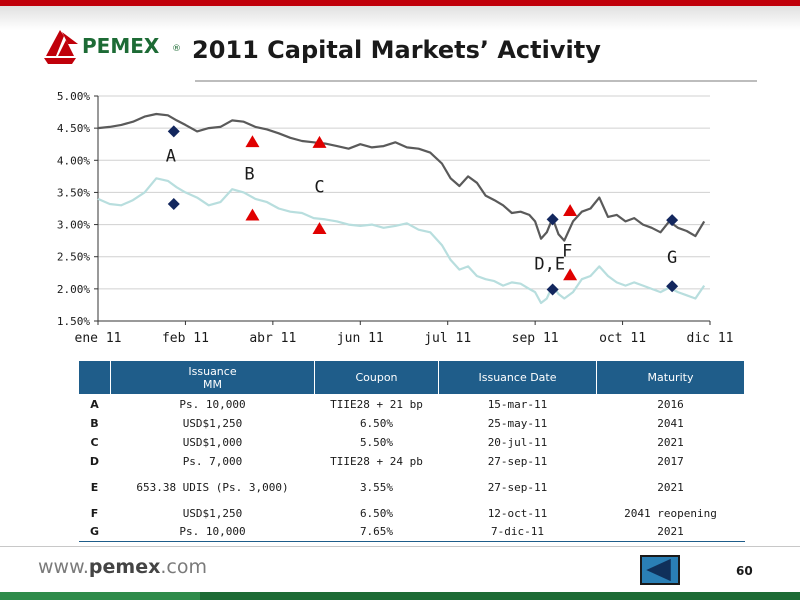 The width and height of the screenshot is (800, 600). What do you see at coordinates (517, 377) in the screenshot?
I see `header-issuance-date: Issuance Date` at bounding box center [517, 377].